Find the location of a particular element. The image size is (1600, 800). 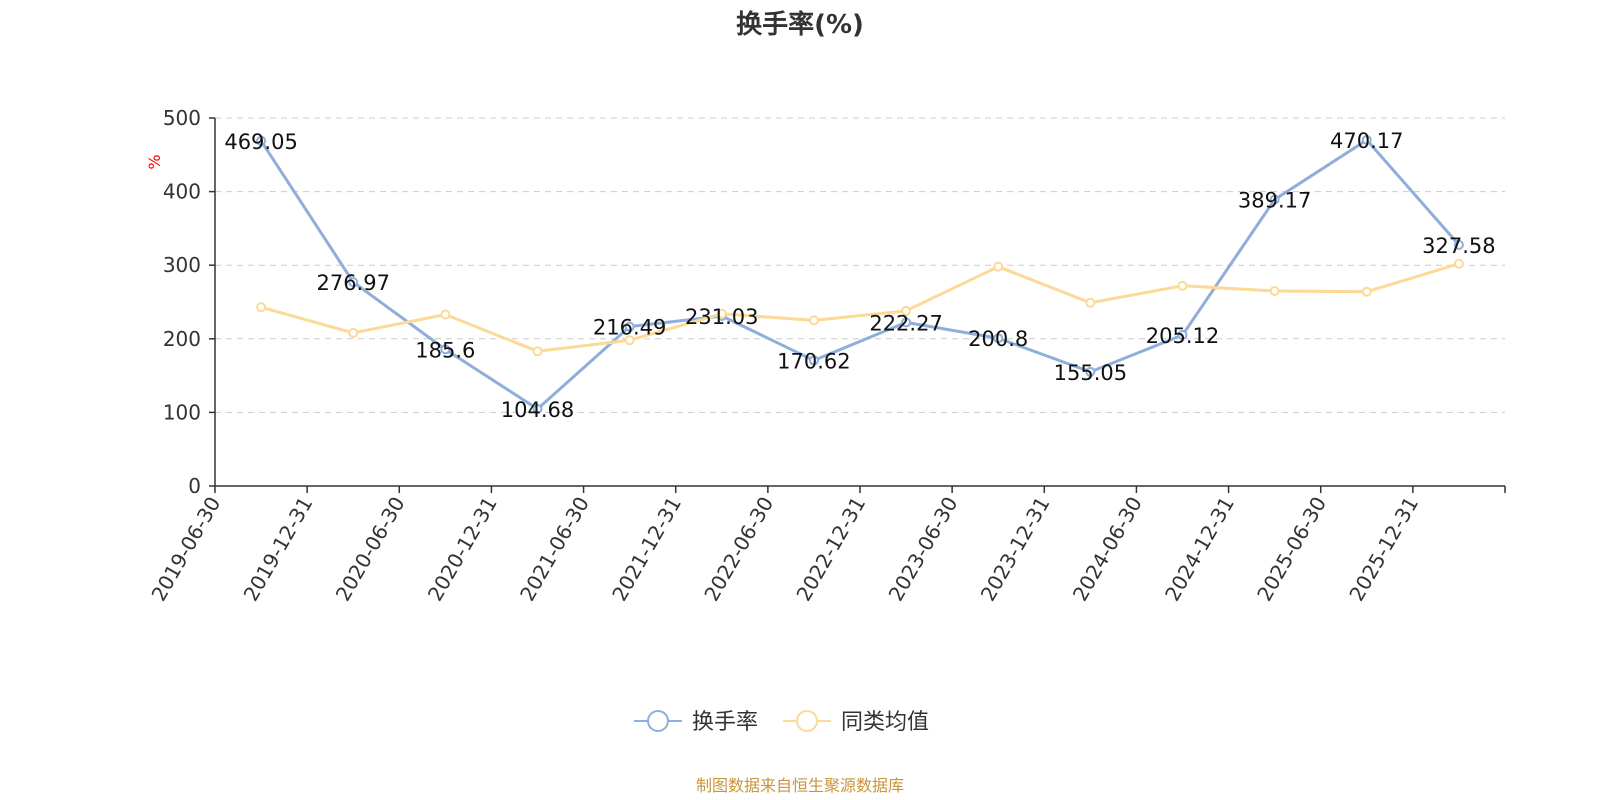

data-label: 276.97 is located at coordinates (352, 283).